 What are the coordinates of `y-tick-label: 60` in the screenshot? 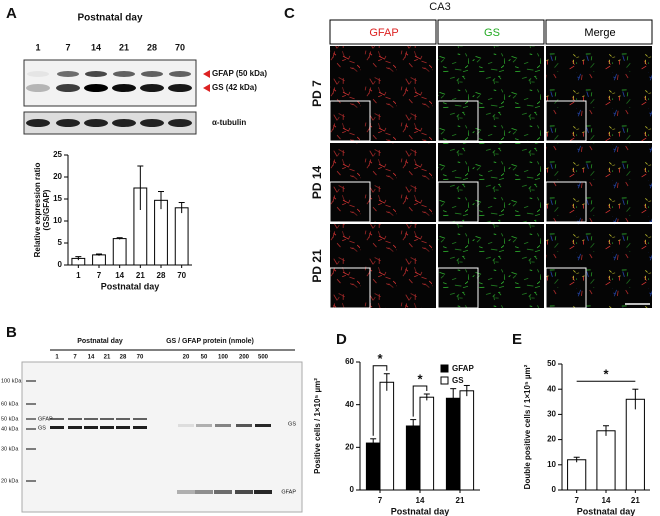 It's located at (349, 361).